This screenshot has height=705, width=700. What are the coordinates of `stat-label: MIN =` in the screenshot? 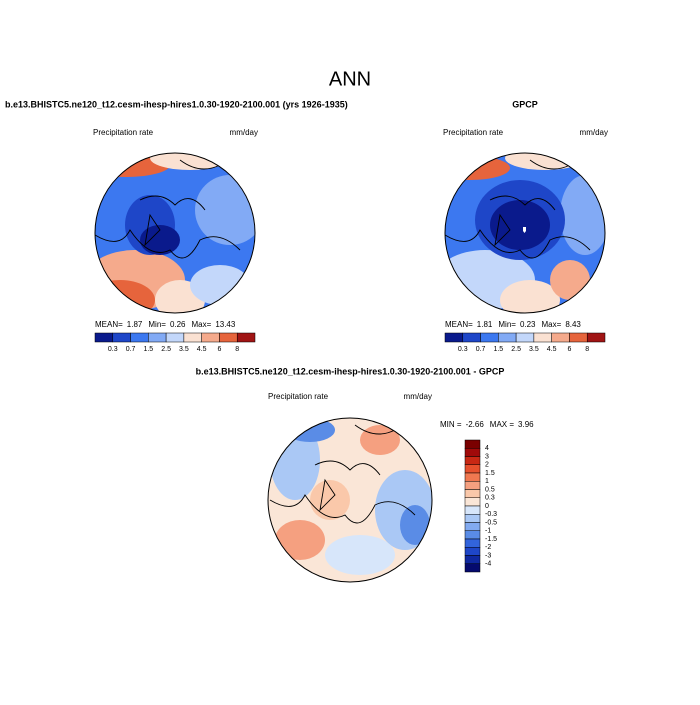 It's located at (451, 424).